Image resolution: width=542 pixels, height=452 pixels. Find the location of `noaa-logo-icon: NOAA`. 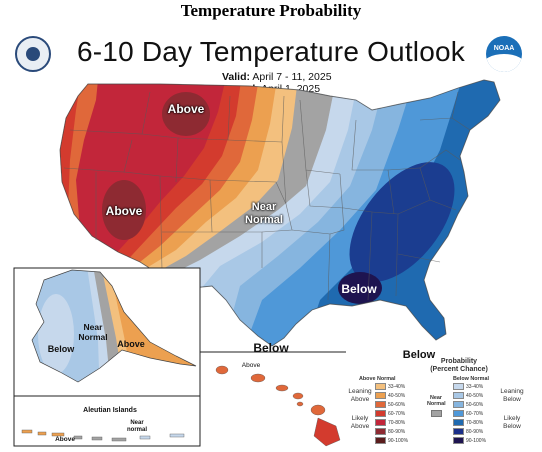

noaa-logo-icon: NOAA is located at coordinates (504, 54).